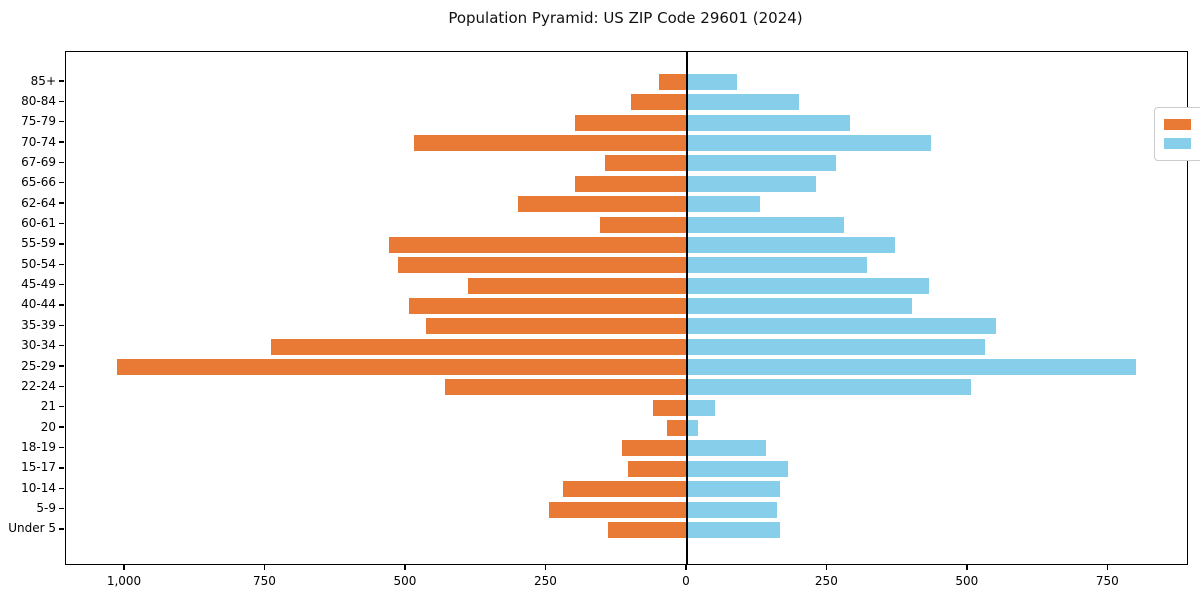 The width and height of the screenshot is (1200, 600). Describe the element at coordinates (38, 100) in the screenshot. I see `y-axis-tick-label: 80-84` at that location.